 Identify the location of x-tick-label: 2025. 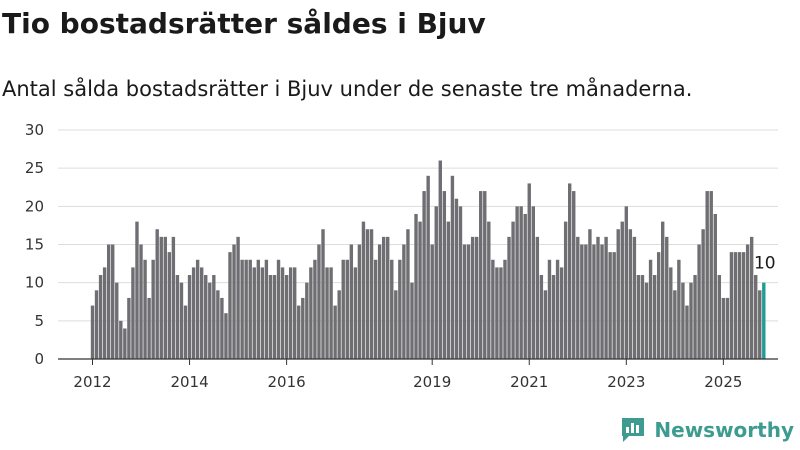
(723, 382).